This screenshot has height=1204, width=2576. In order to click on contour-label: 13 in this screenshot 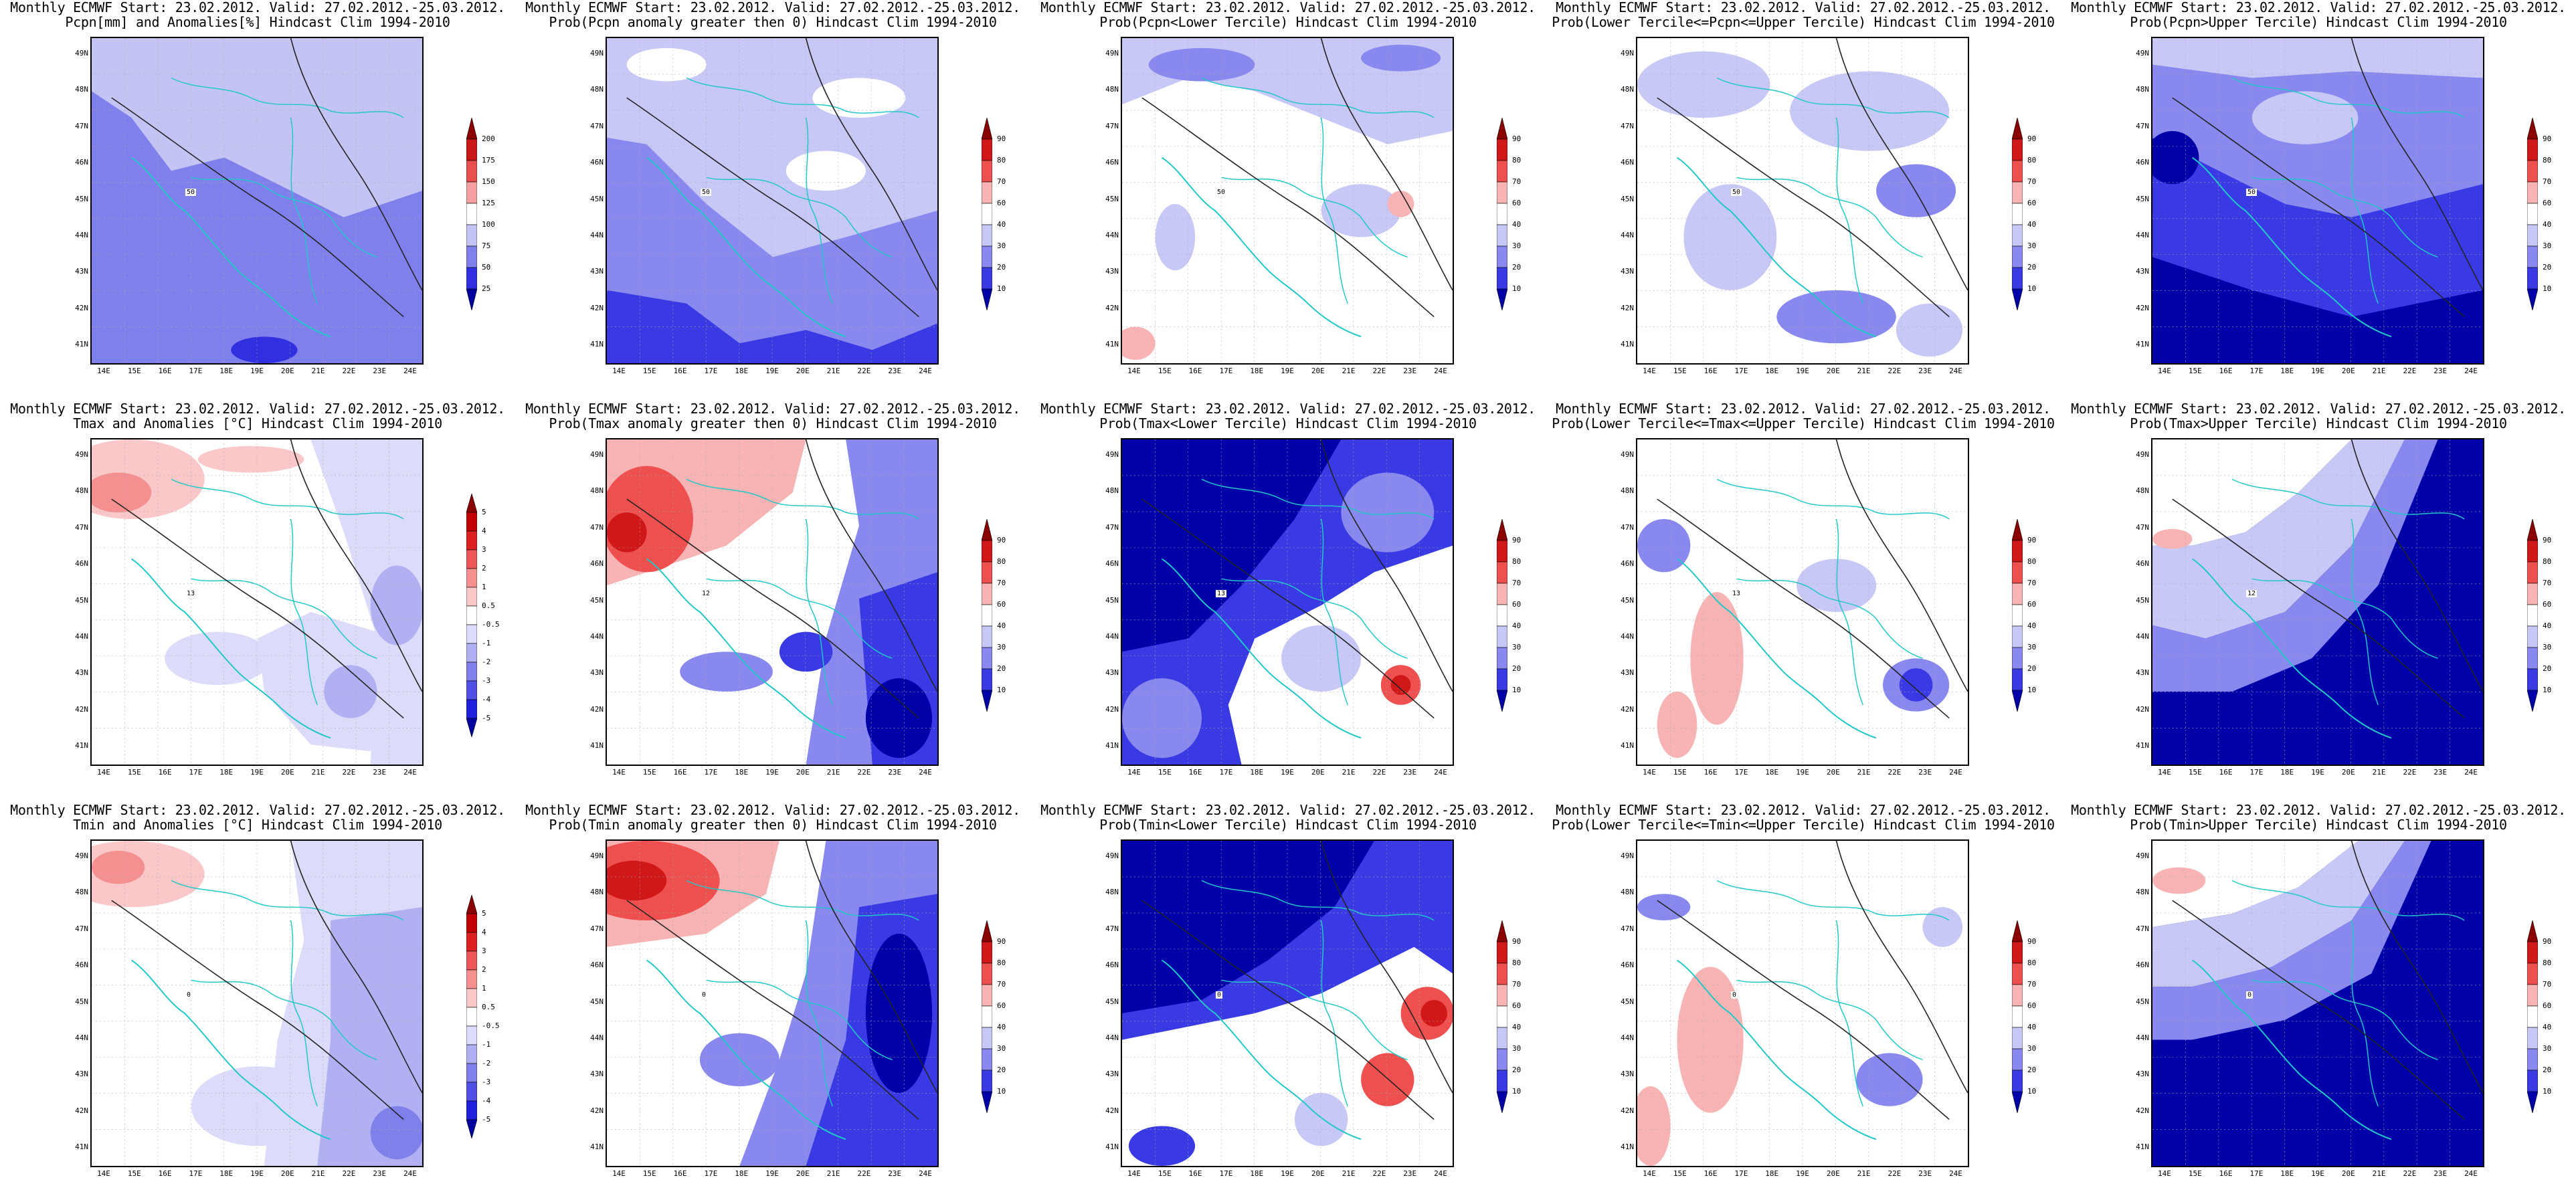, I will do `click(1736, 593)`.